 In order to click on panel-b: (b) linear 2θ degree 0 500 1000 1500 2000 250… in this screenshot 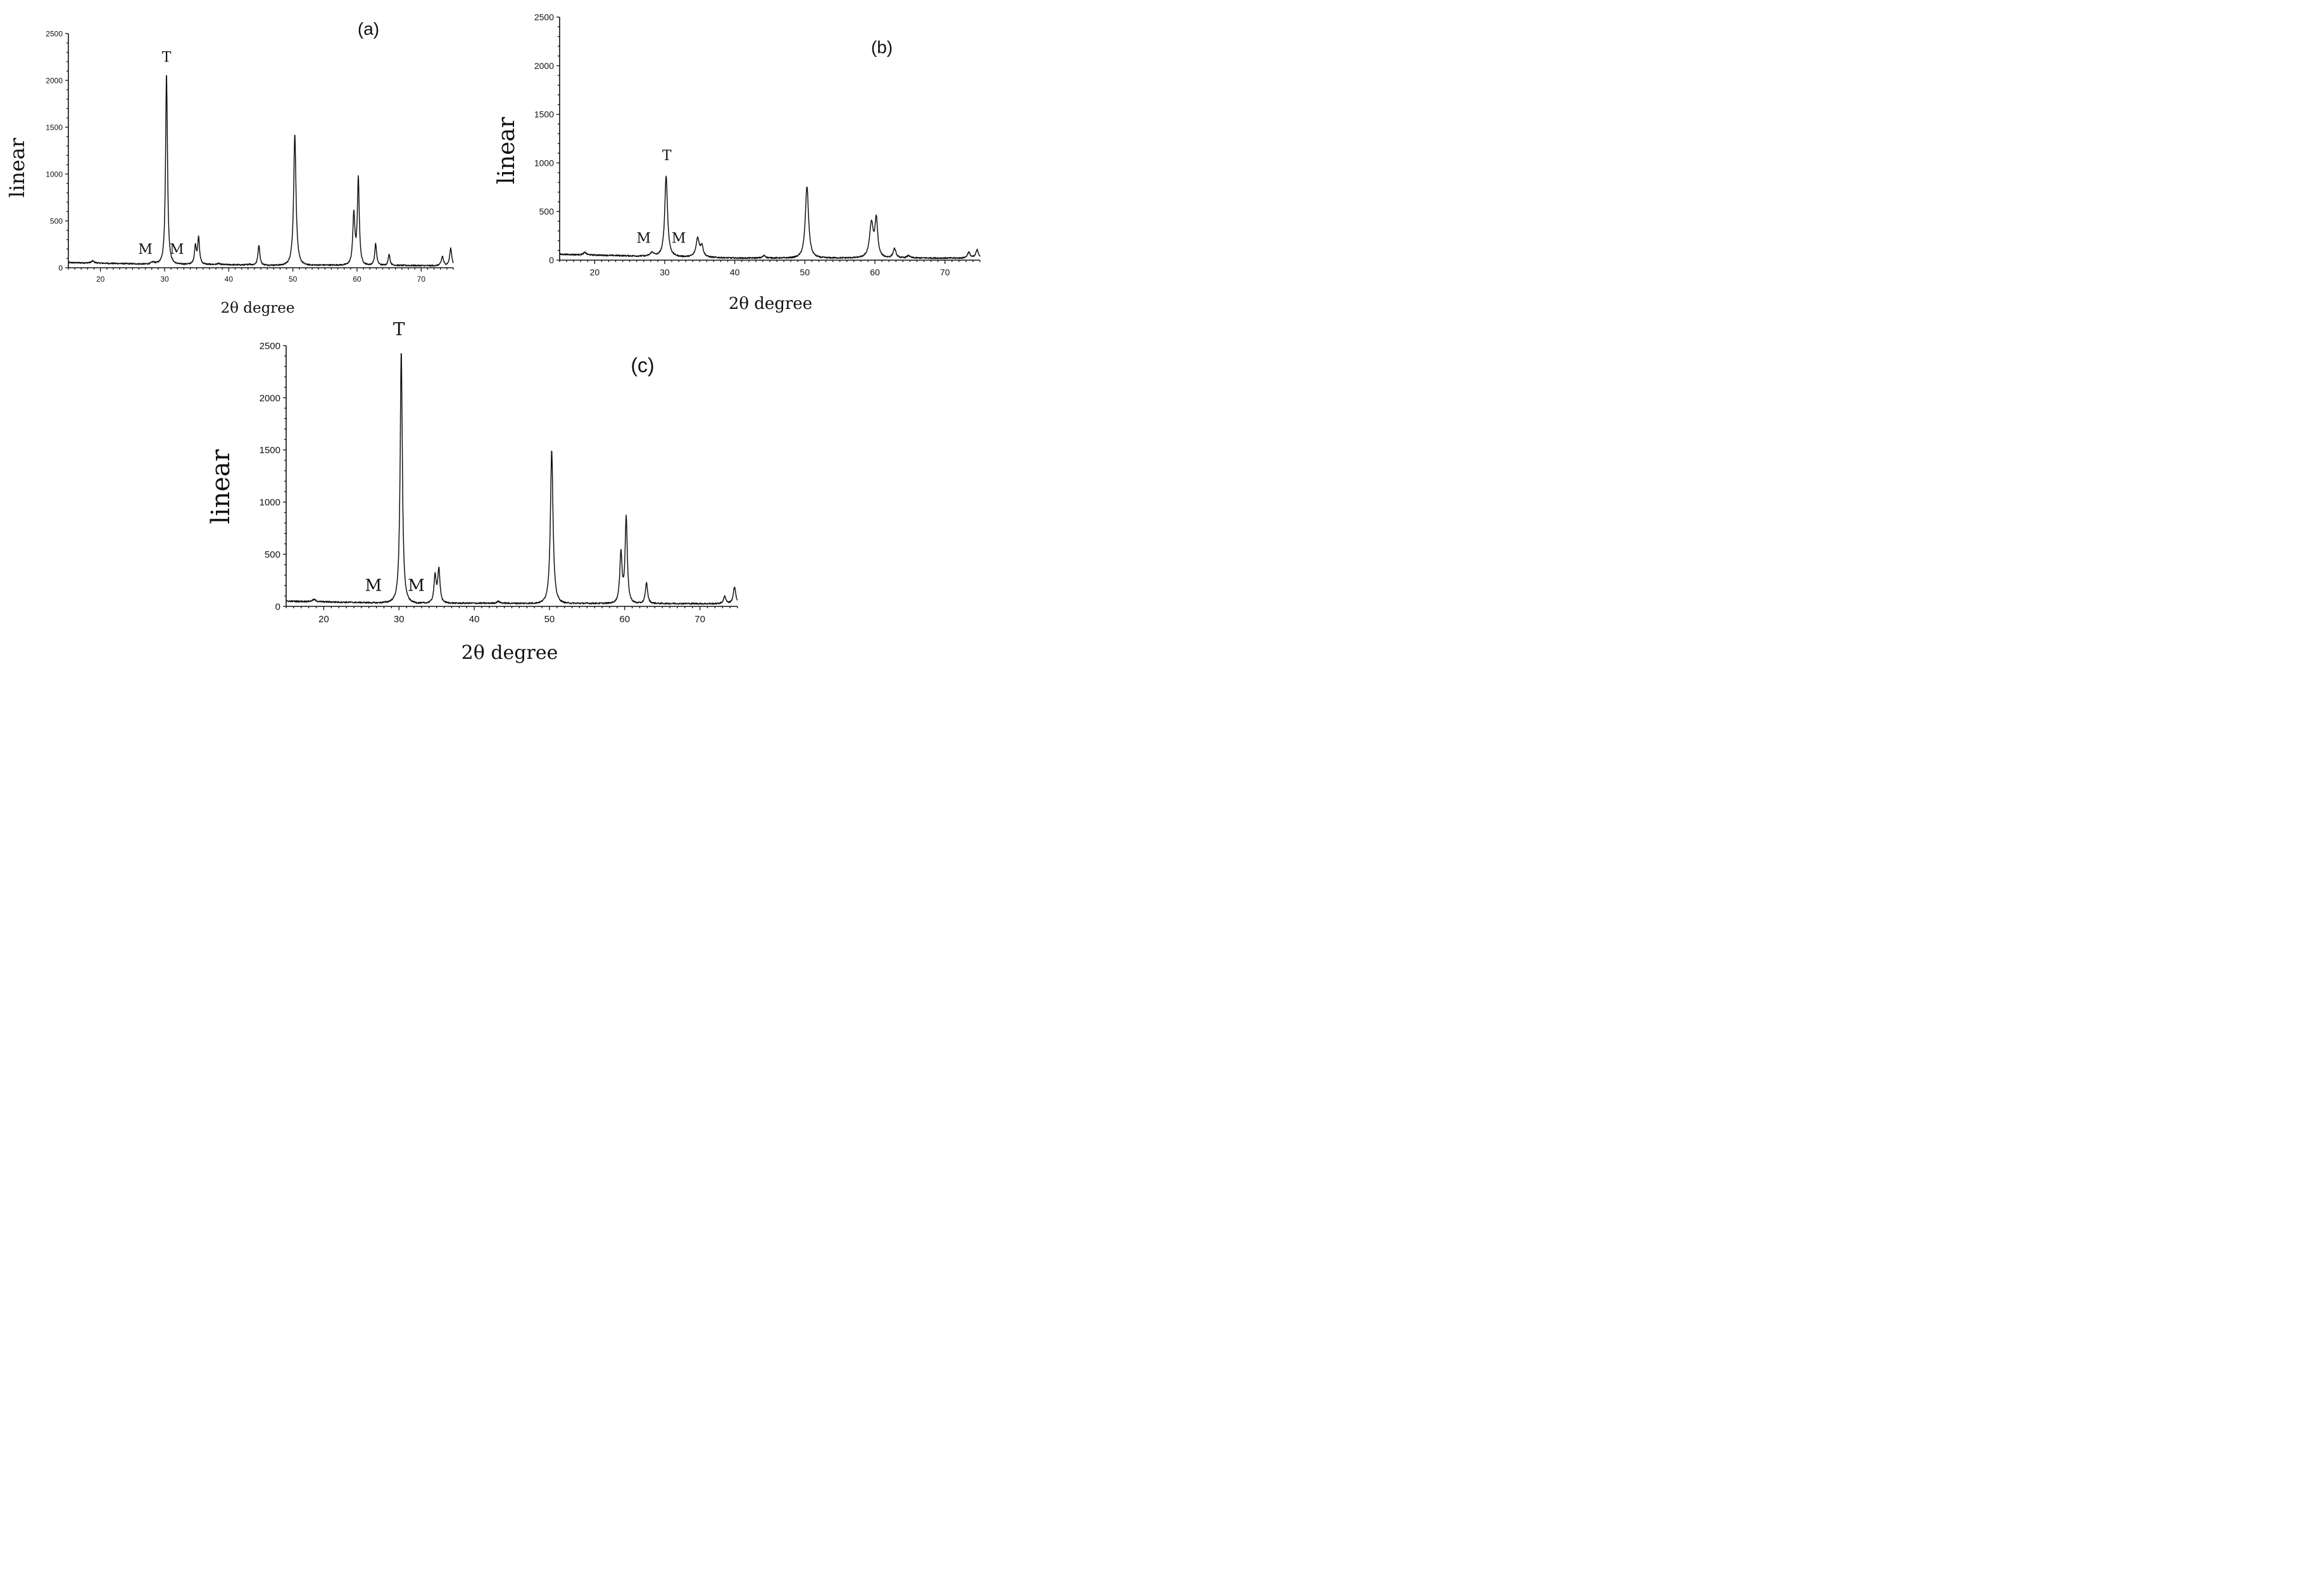, I will do `click(737, 162)`.